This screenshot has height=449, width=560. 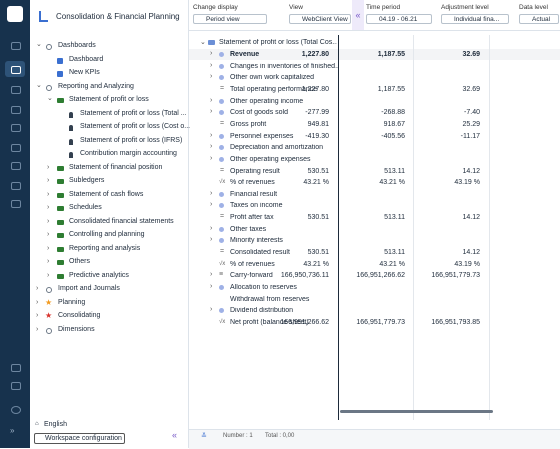 I want to click on tree-item: Controlling and planning, so click(x=107, y=234).